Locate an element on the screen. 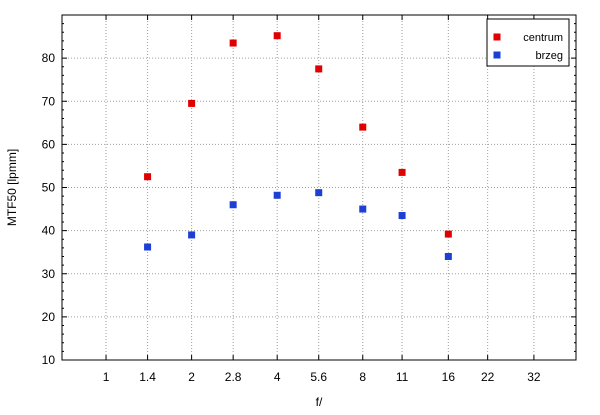  legend-label-brzeg: brzeg is located at coordinates (549, 56).